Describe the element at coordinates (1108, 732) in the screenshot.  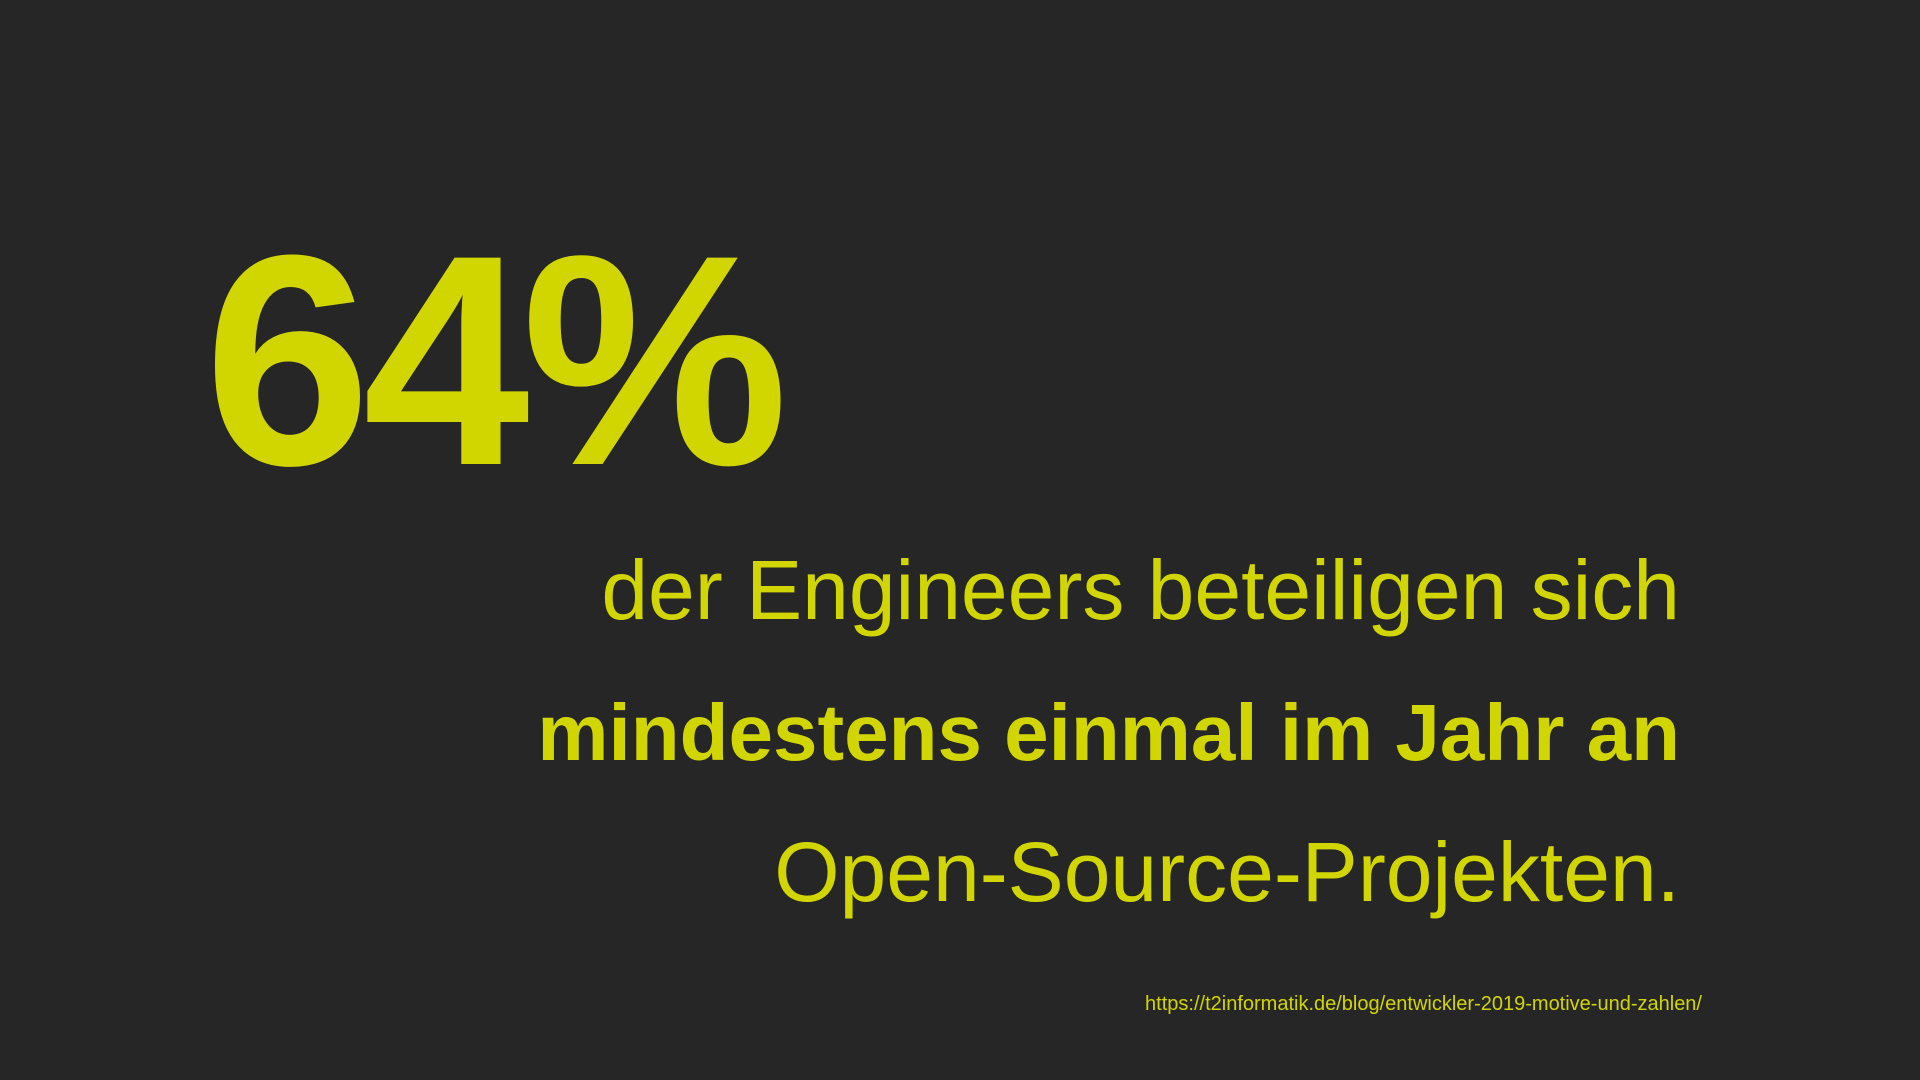
I see `text-line-bold: mindestens einmal im Jahr an` at that location.